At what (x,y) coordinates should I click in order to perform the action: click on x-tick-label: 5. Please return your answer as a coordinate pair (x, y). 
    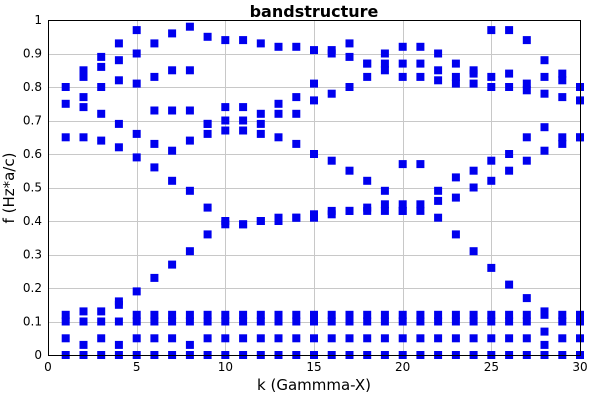
    Looking at the image, I should click on (137, 367).